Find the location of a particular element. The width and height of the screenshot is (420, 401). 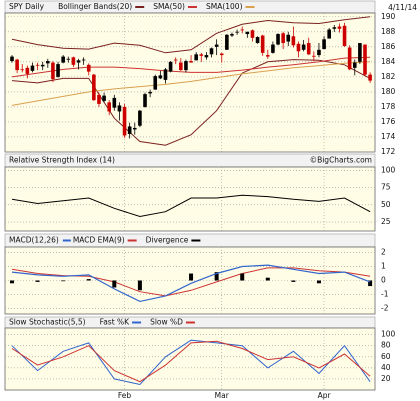

y-tick-label: 190 is located at coordinates (388, 16).